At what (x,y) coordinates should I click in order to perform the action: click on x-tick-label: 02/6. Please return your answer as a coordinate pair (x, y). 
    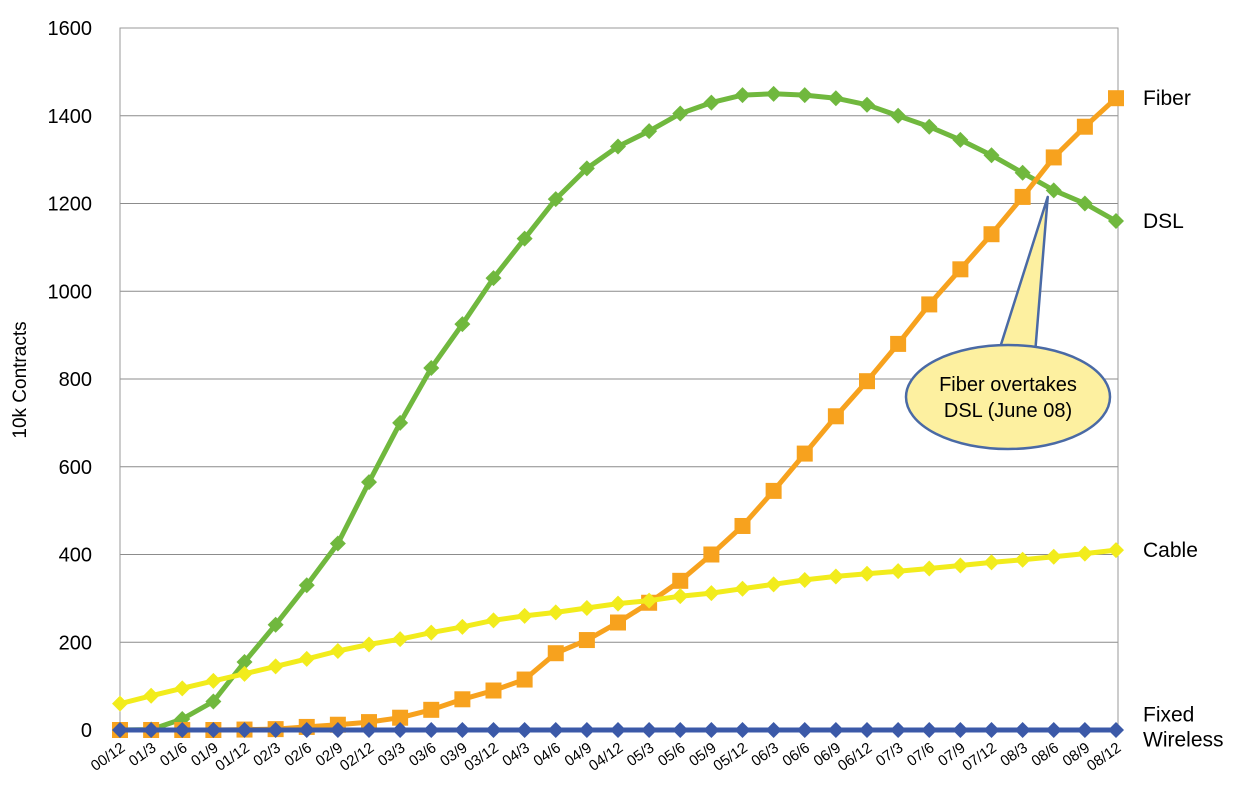
    Looking at the image, I should click on (298, 754).